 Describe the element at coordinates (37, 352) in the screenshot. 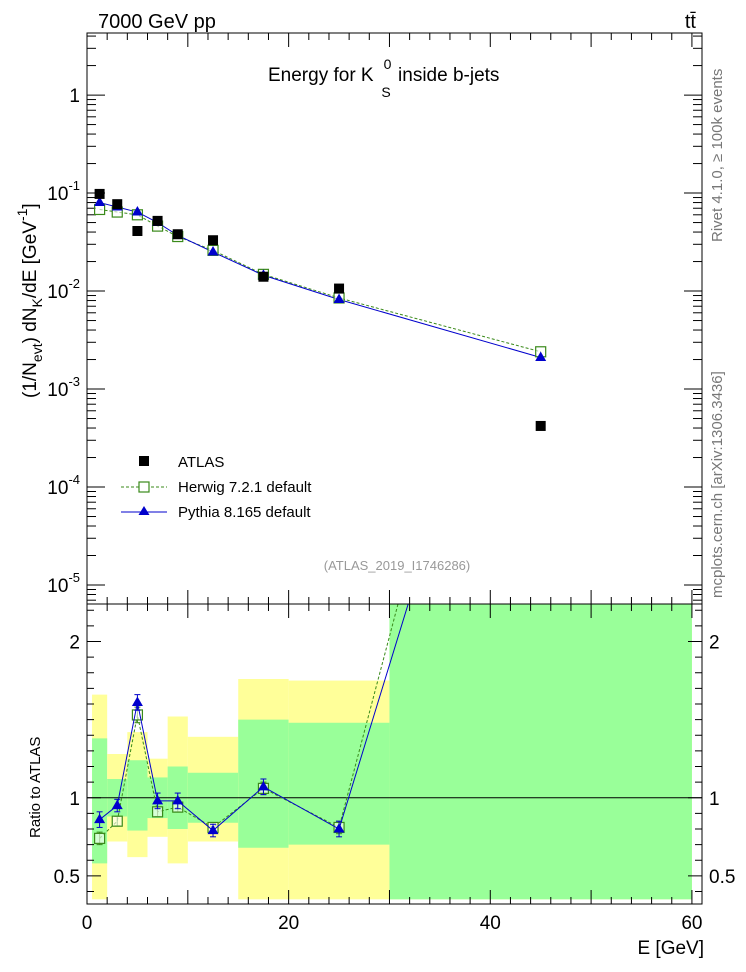

I see `ylabel-b: evt` at that location.